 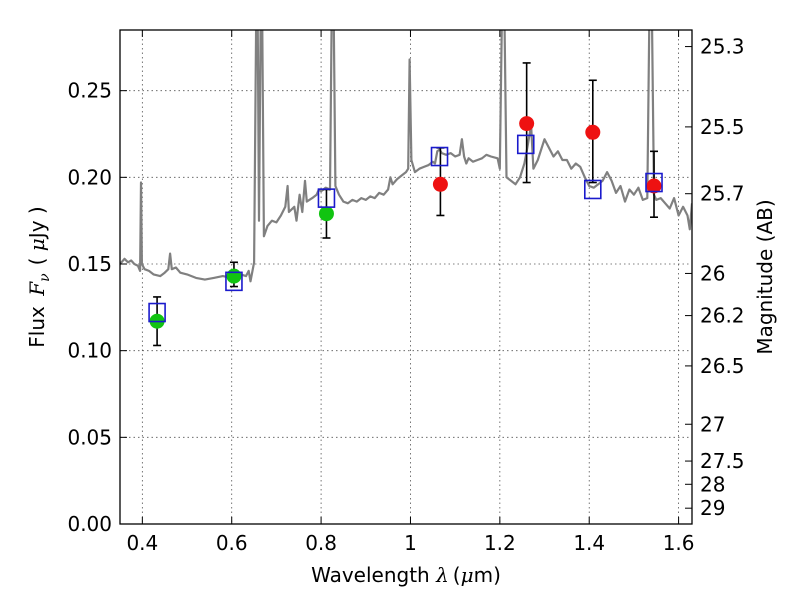 What do you see at coordinates (722, 47) in the screenshot?
I see `right-tick-label: 25.3` at bounding box center [722, 47].